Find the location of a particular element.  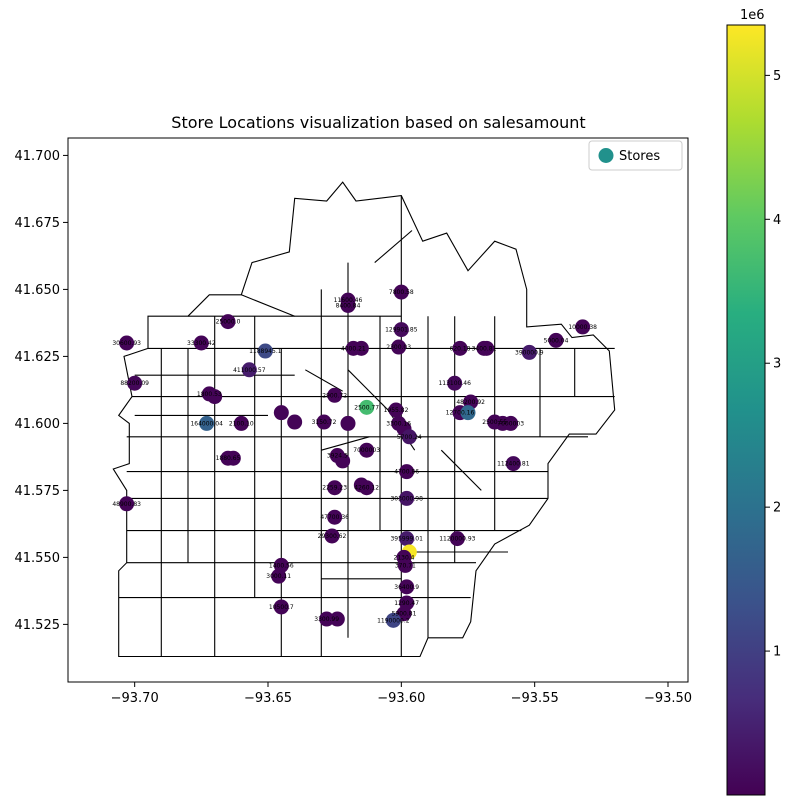

store-point-label: 33300.42 is located at coordinates (201, 343).